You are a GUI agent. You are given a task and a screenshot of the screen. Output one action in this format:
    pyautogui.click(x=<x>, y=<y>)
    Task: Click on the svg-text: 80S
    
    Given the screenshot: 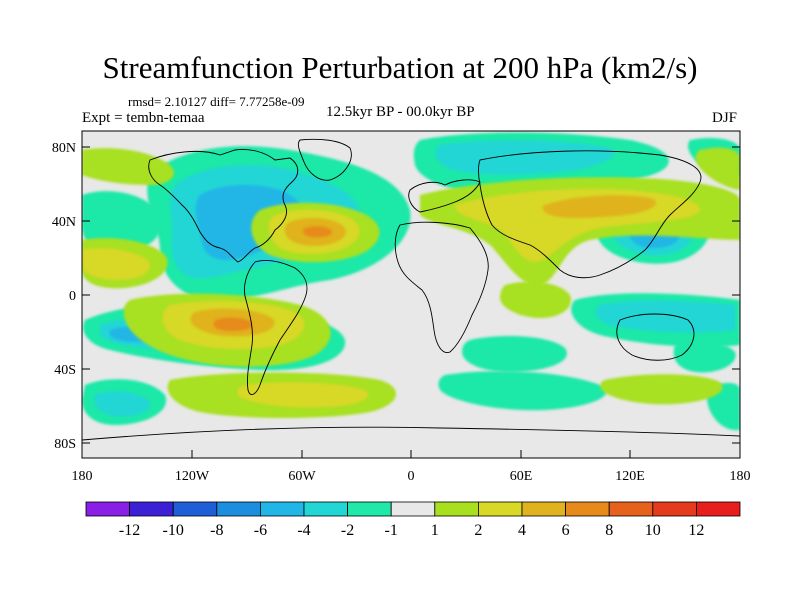 What is the action you would take?
    pyautogui.click(x=65, y=444)
    